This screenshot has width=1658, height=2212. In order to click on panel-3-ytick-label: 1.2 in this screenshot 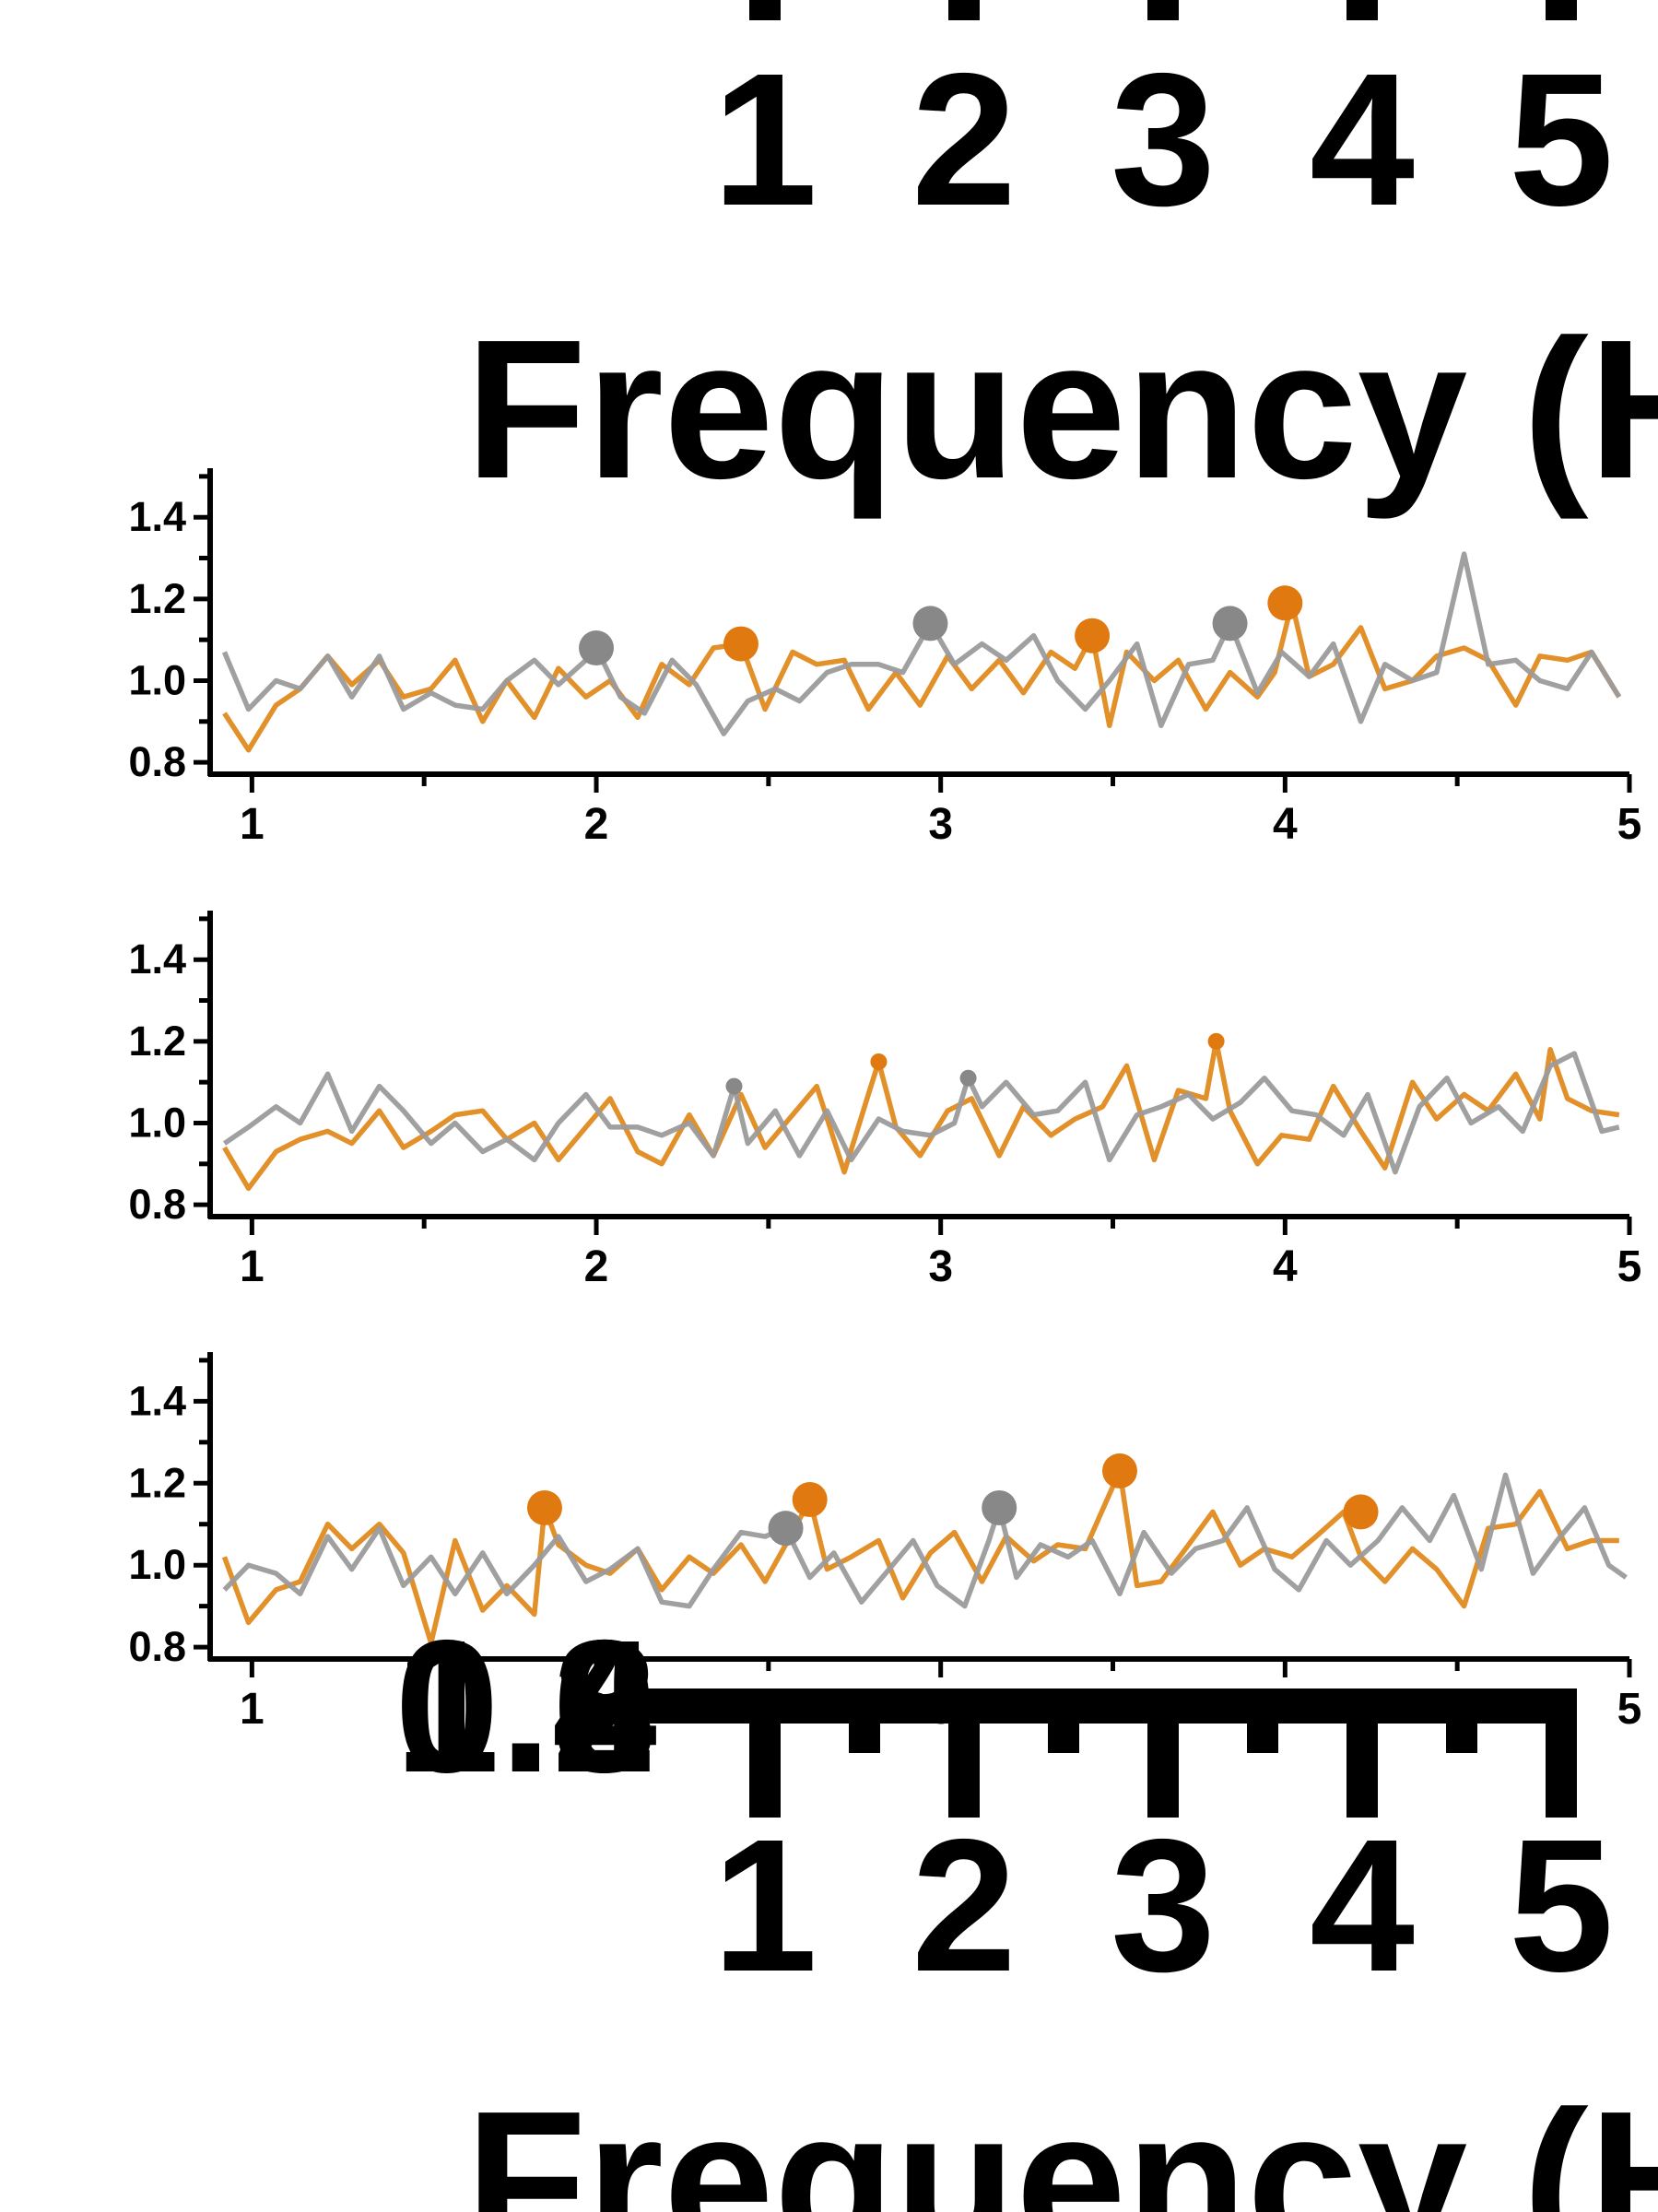, I will do `click(157, 1482)`.